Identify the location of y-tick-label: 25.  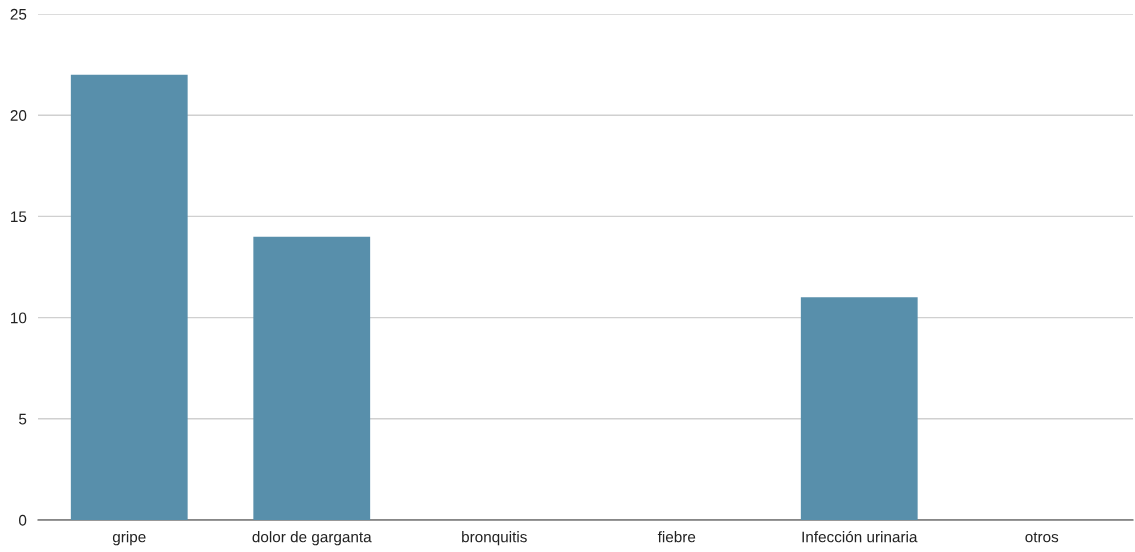
(18, 14).